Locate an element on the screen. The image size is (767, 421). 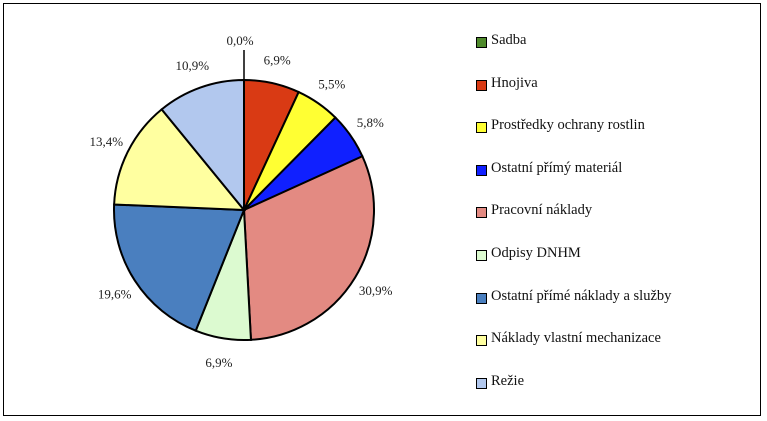
slice-label-1: 6,9% is located at coordinates (277, 60).